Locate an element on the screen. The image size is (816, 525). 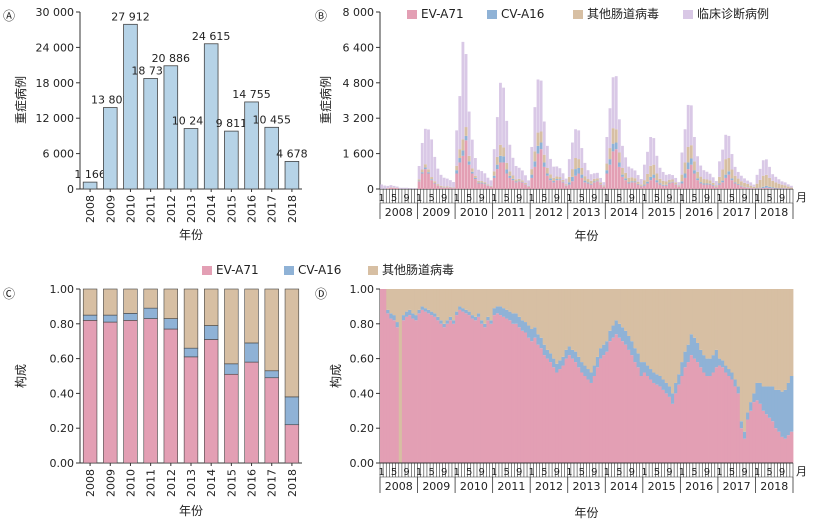
legend-mid-swatch is located at coordinates (373, 270).